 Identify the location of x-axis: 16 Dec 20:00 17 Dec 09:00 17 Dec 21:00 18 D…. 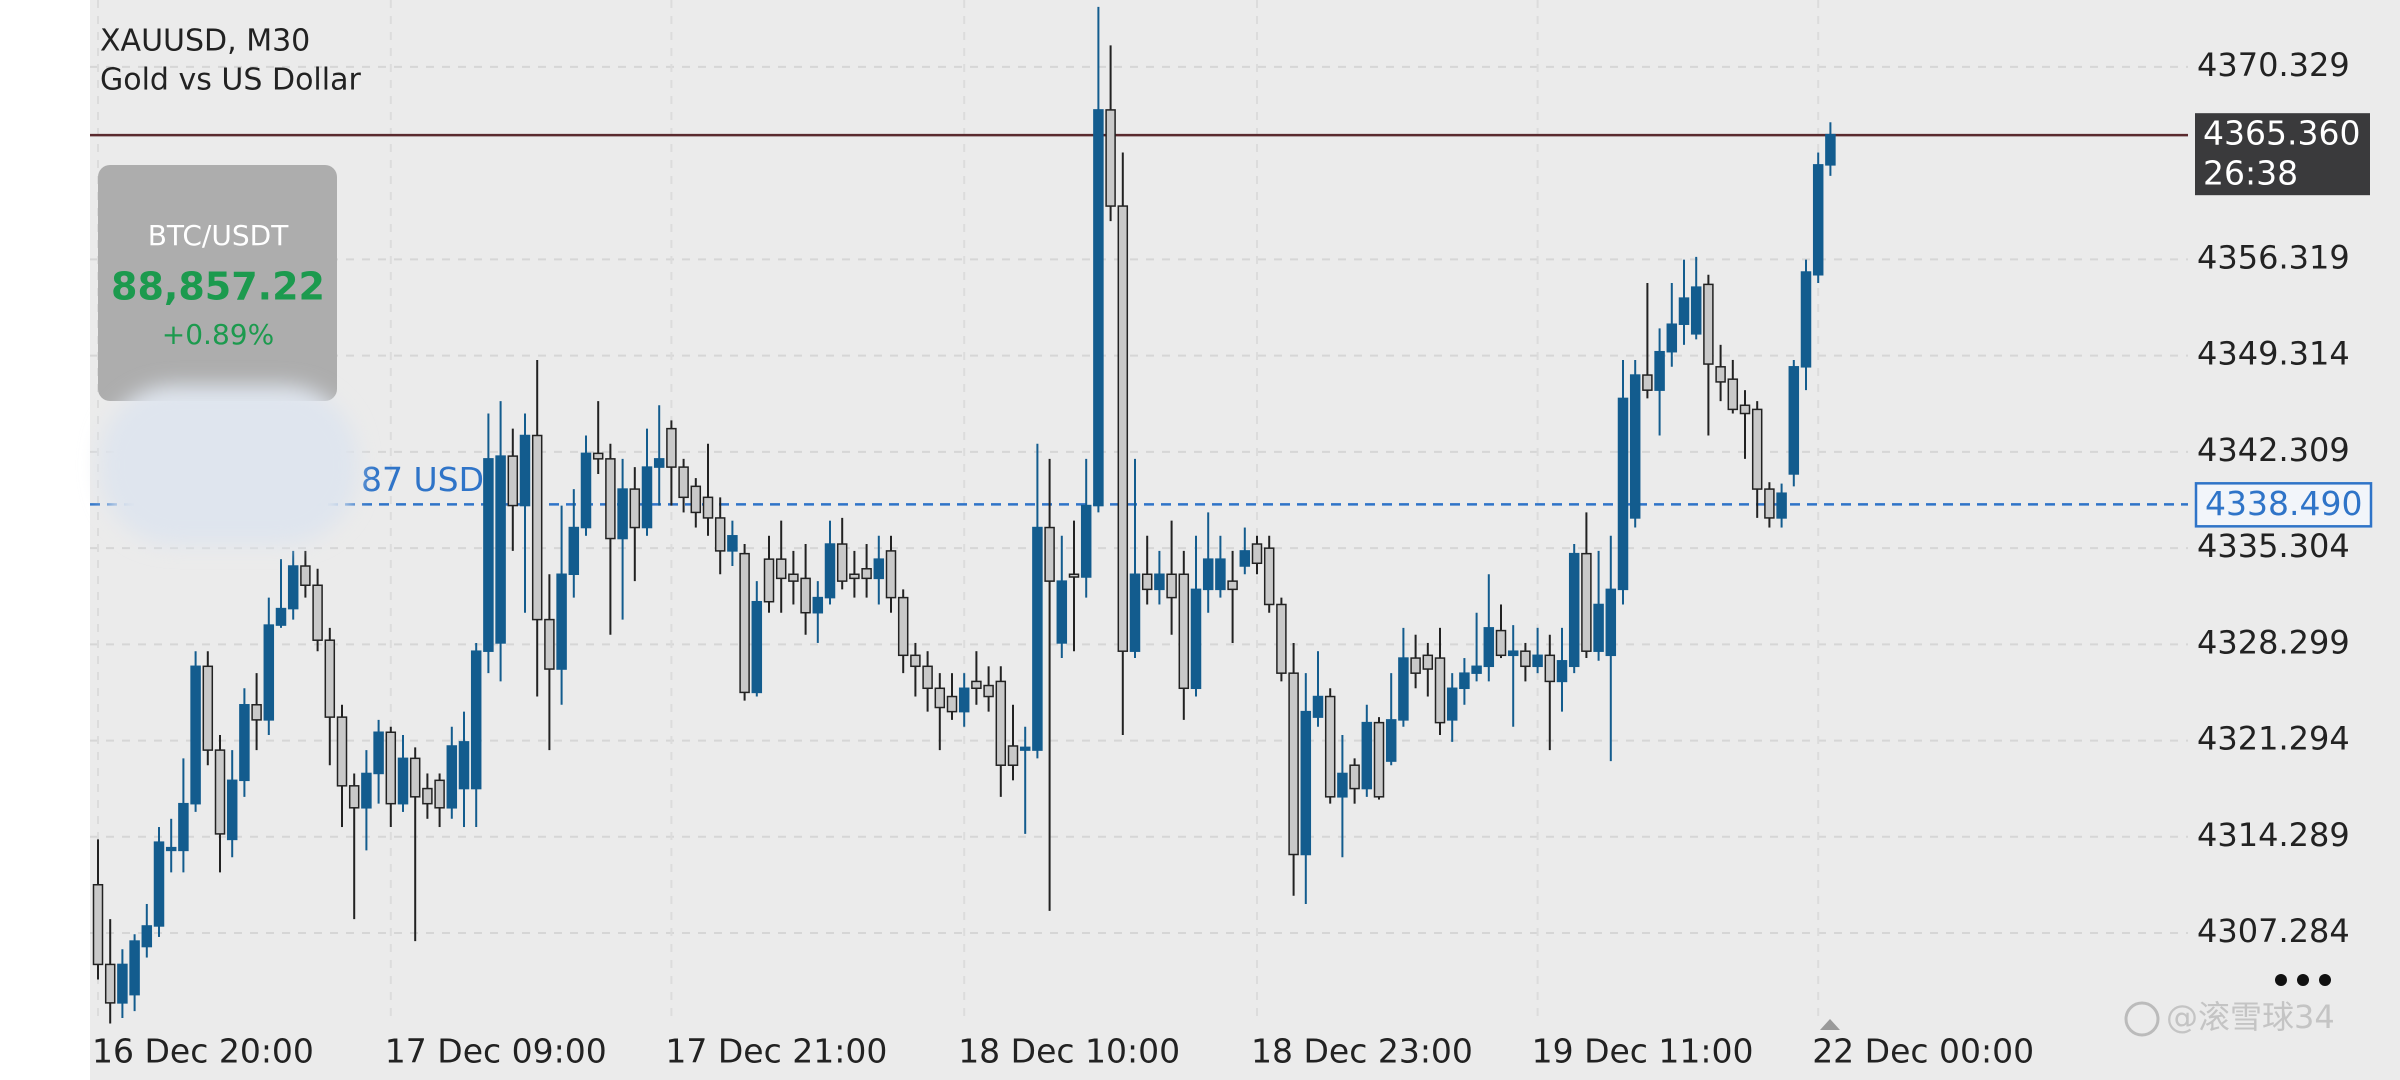
(1063, 1051).